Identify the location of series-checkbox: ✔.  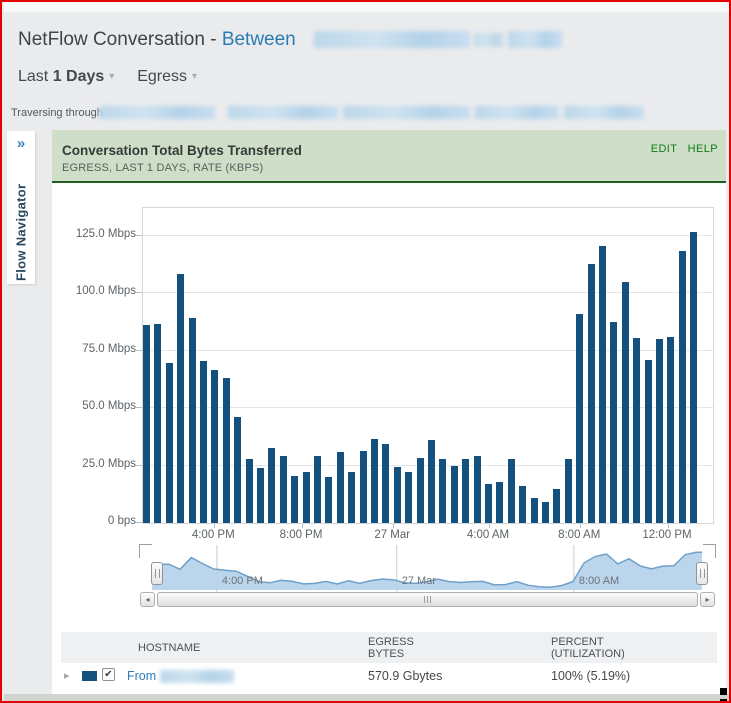
(108, 674).